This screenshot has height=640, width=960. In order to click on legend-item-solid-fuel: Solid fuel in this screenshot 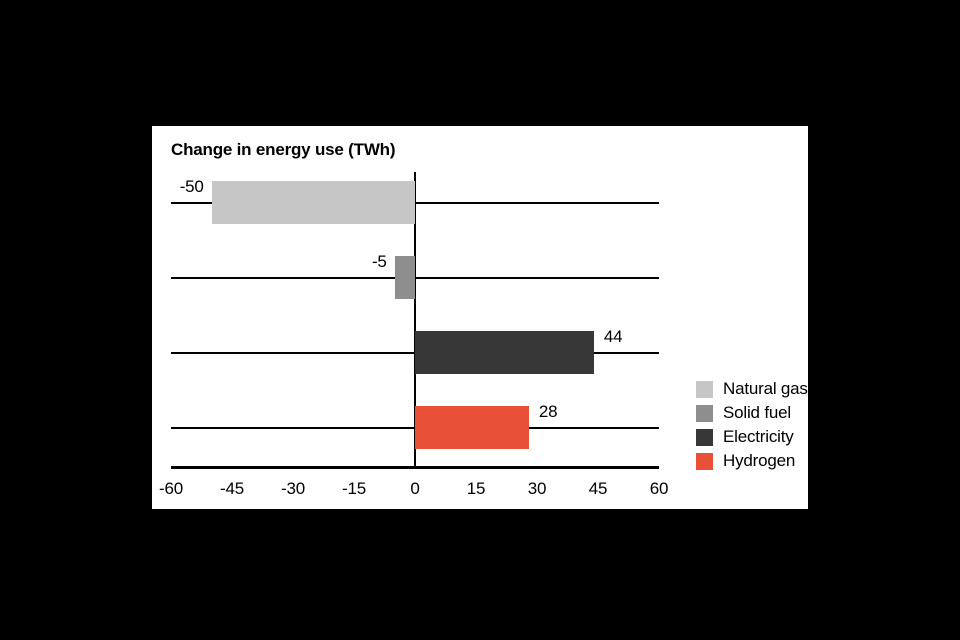, I will do `click(743, 413)`.